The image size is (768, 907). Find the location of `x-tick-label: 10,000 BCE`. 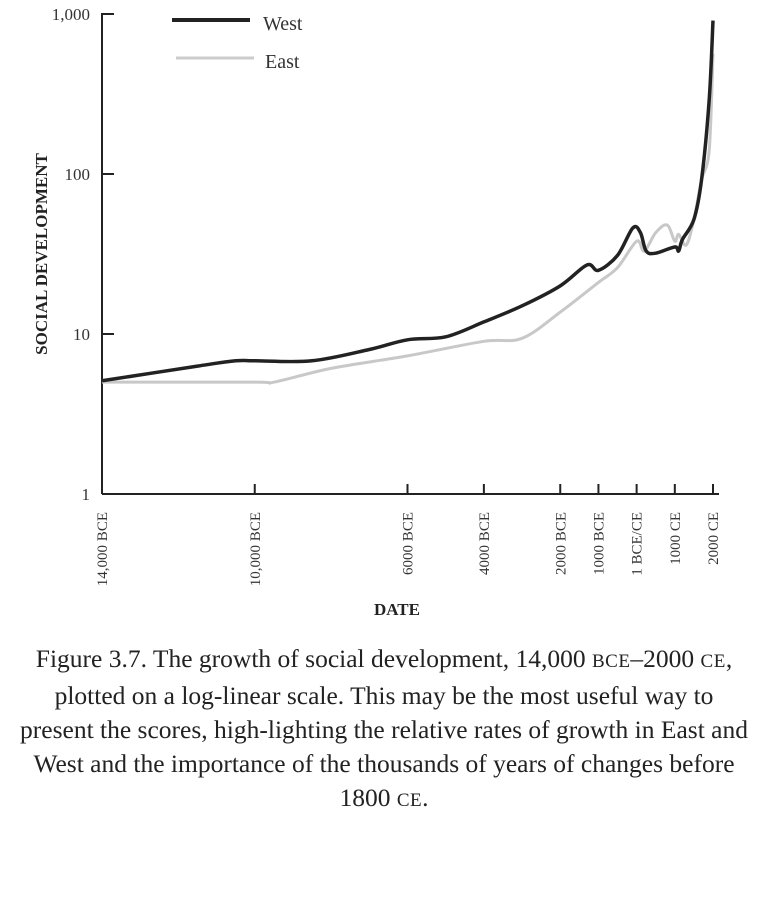

x-tick-label: 10,000 BCE is located at coordinates (256, 549).